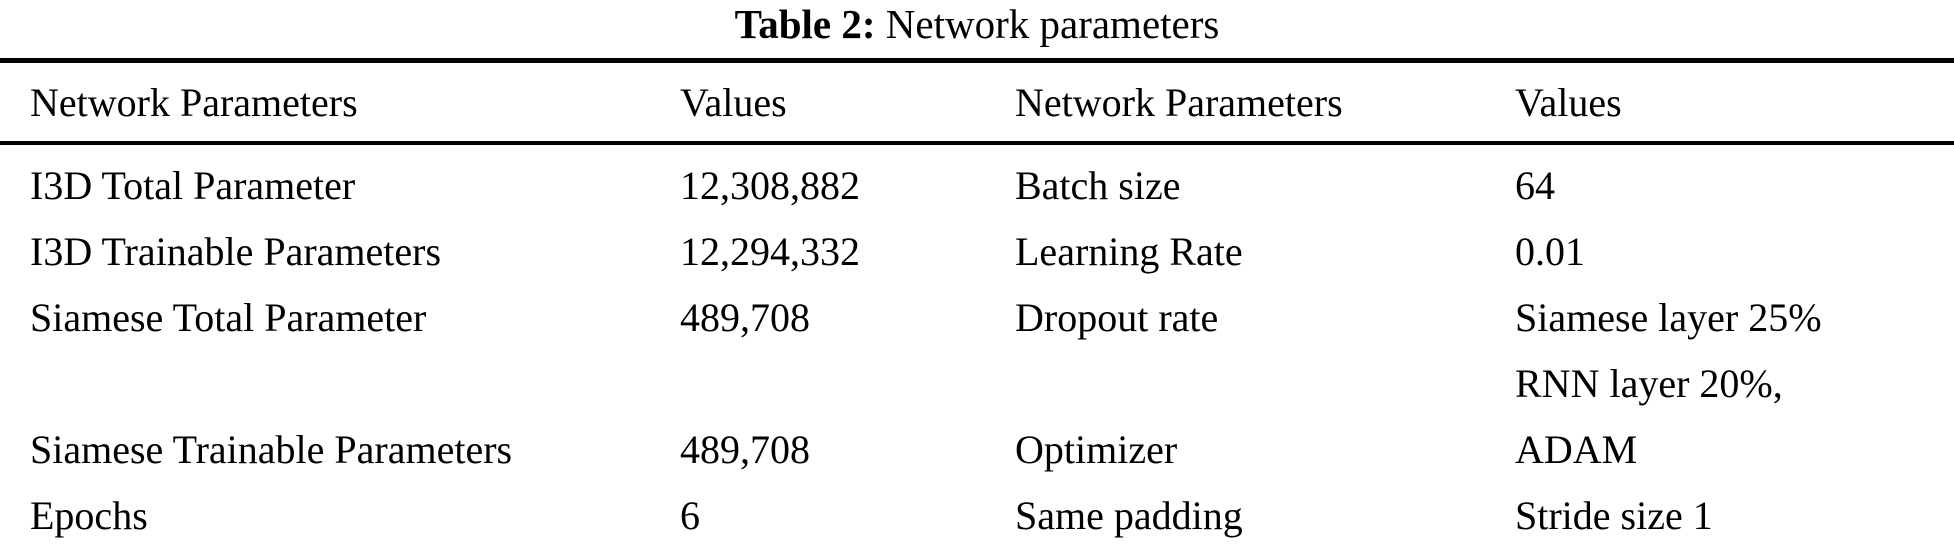 The width and height of the screenshot is (1954, 552). Describe the element at coordinates (1096, 449) in the screenshot. I see `table-cell: Optimizer` at that location.